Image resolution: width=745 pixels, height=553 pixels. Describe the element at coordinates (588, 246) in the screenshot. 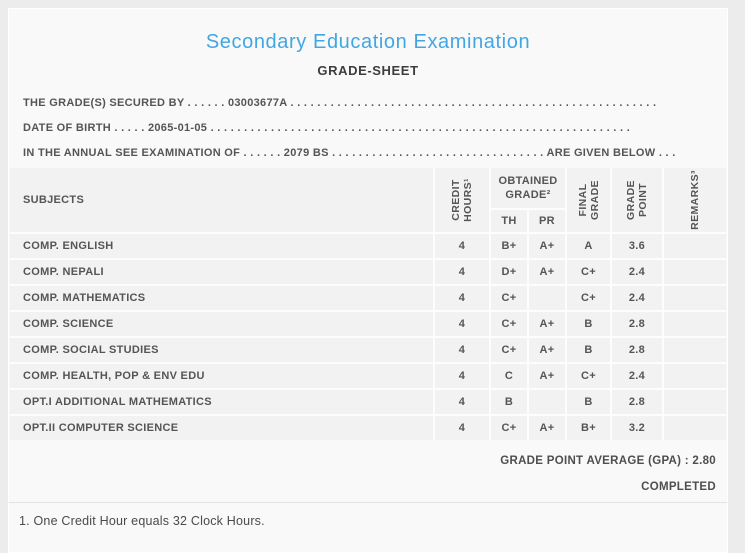

I see `final-grade-cell: A` at that location.